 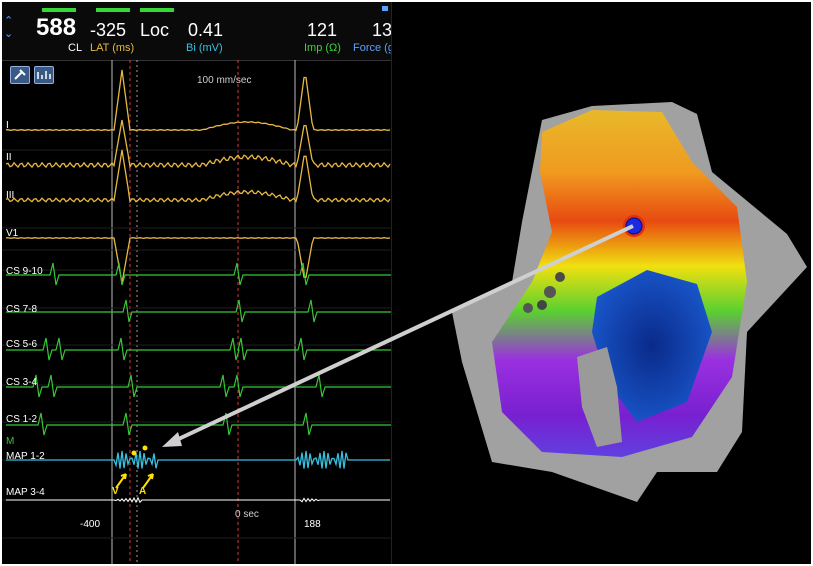 I want to click on channel-label: CS 7-8, so click(x=22, y=309).